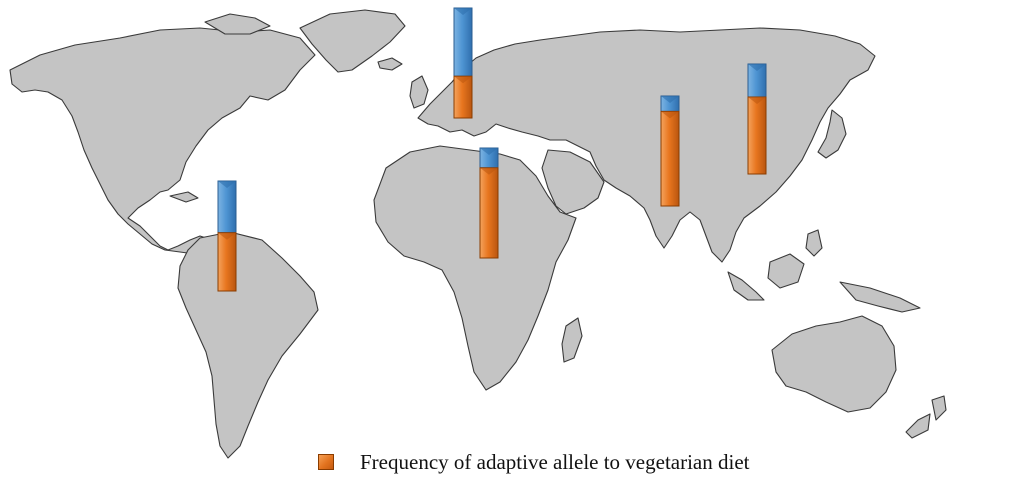  I want to click on landmass-japan, so click(832, 134).